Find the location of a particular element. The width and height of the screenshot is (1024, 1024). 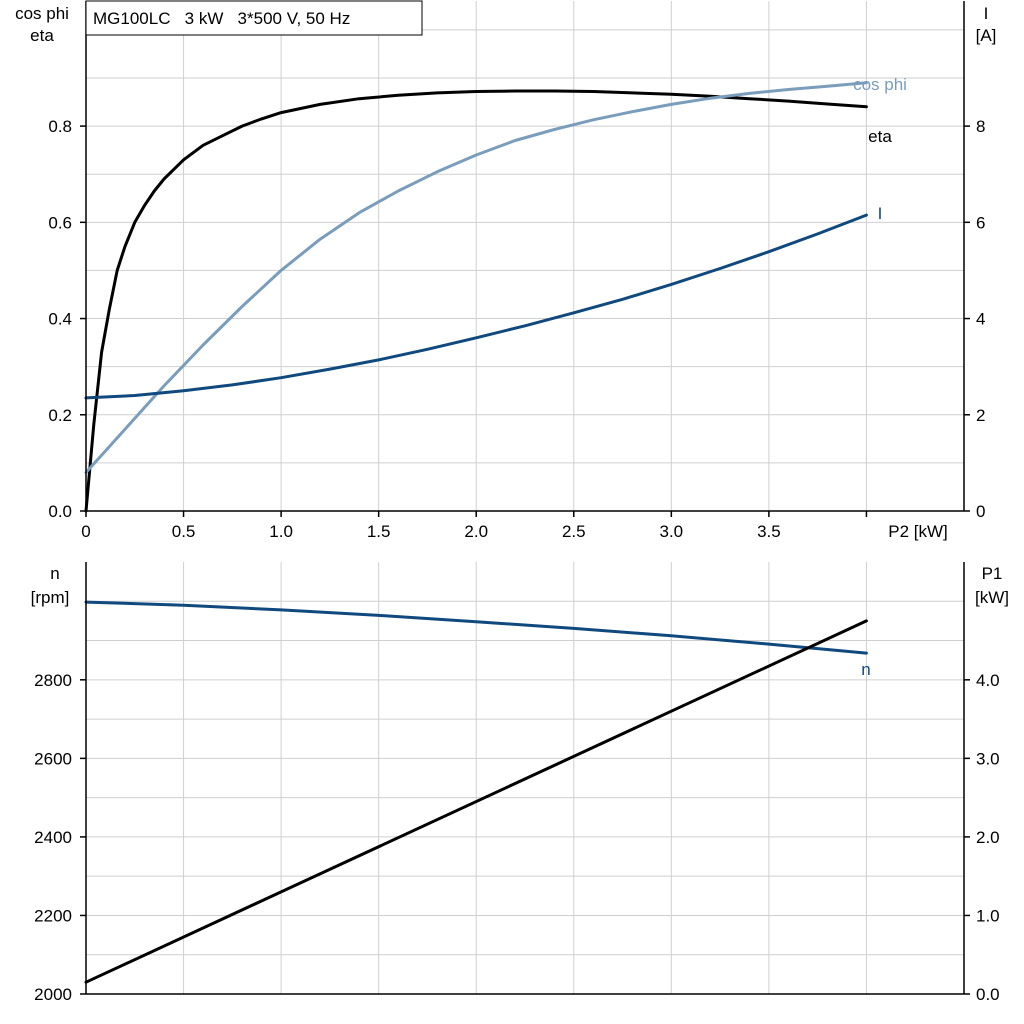

title-box is located at coordinates (254, 18).